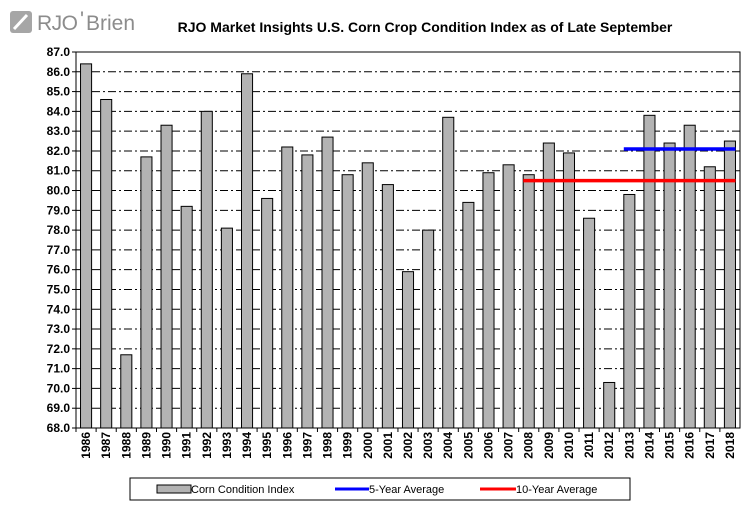  I want to click on x-tick-label: 2012, so click(609, 445).